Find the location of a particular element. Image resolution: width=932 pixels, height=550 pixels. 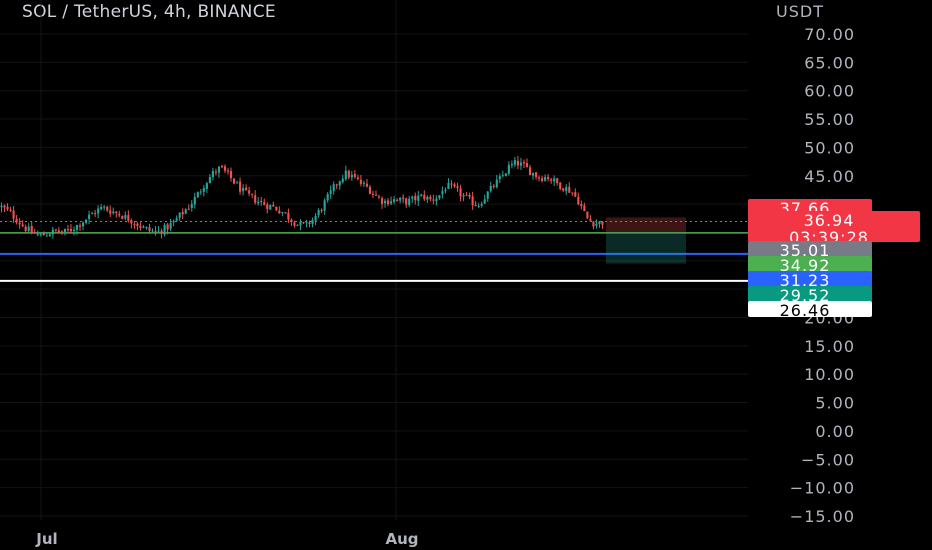

take-profit-badge: 29.52 is located at coordinates (810, 295).